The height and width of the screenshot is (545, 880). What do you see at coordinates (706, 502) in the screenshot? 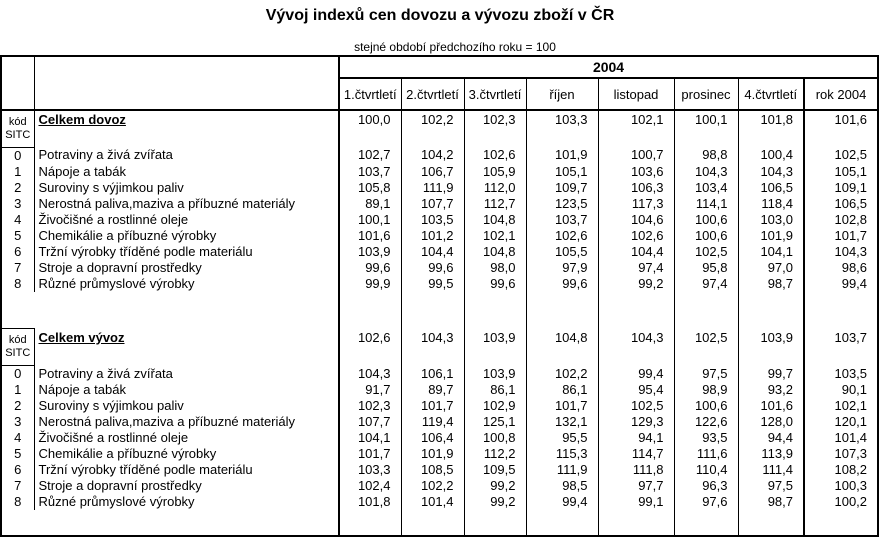
I see `value-cell: 97,6` at bounding box center [706, 502].